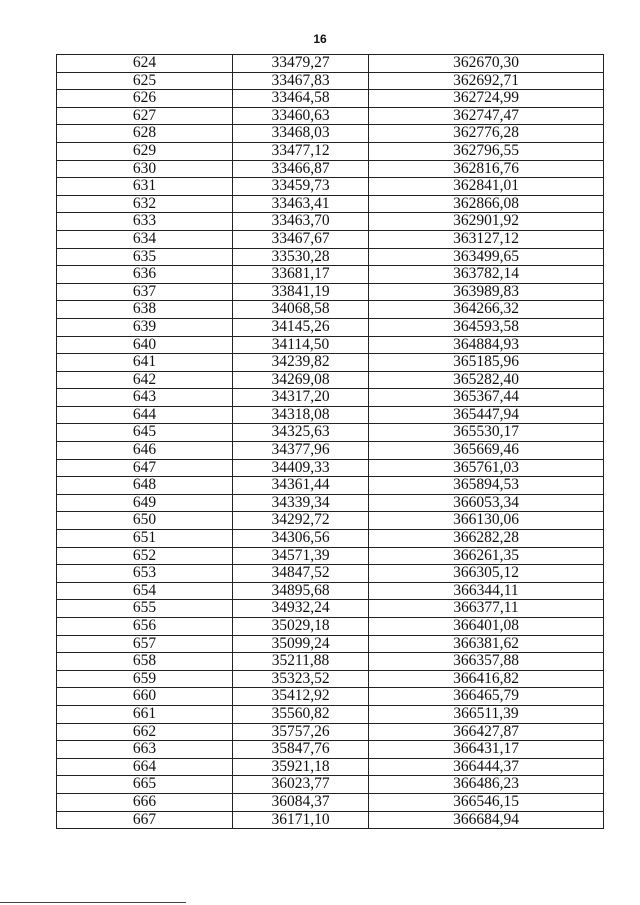 The width and height of the screenshot is (640, 905). What do you see at coordinates (300, 204) in the screenshot?
I see `coordinate-x-cell: 33463,41` at bounding box center [300, 204].